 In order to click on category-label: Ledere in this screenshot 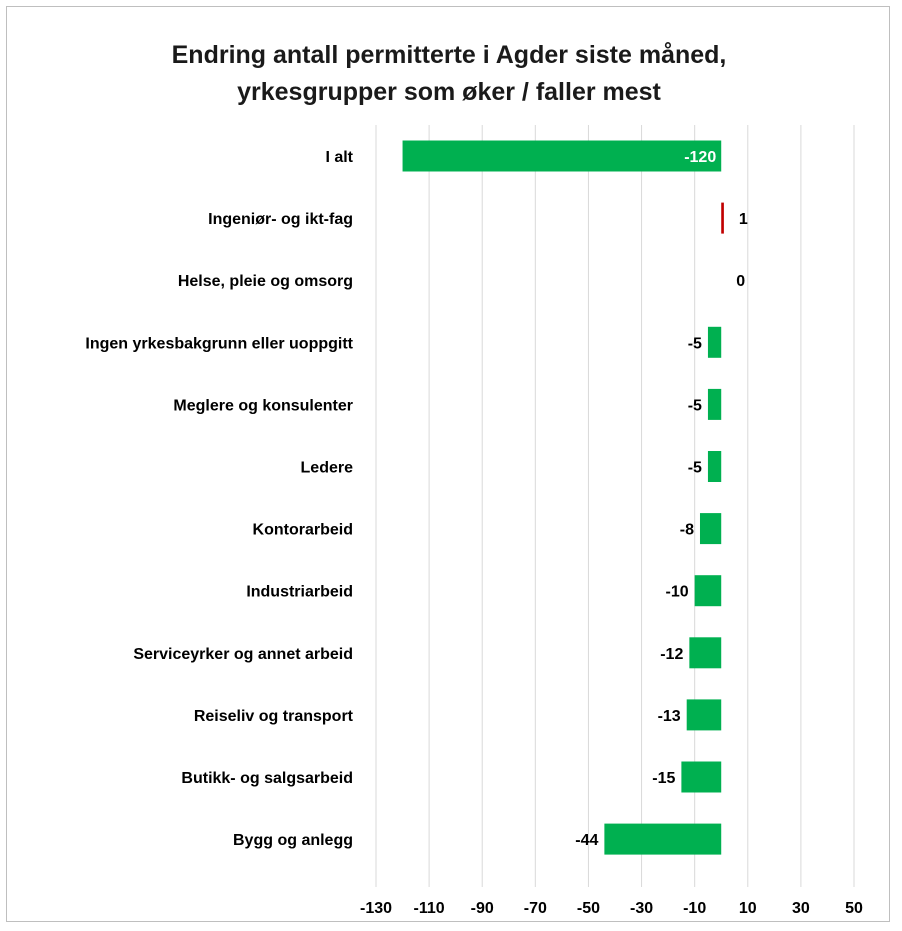, I will do `click(327, 468)`.